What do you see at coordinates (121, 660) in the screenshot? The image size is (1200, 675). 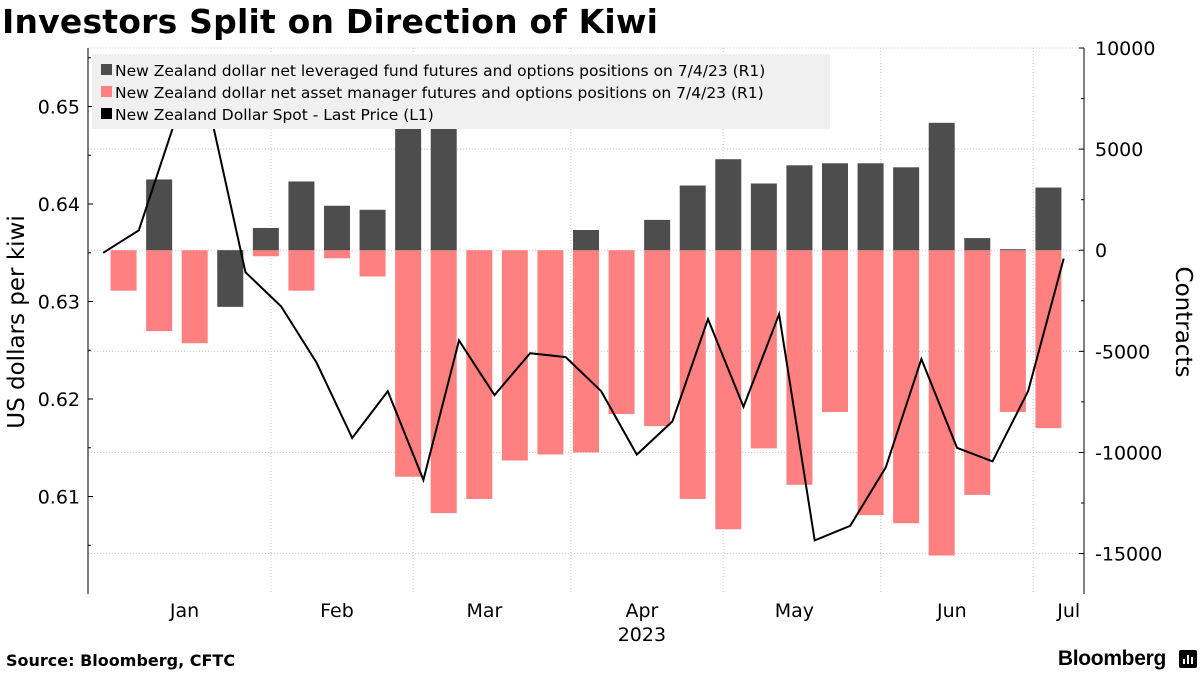 I see `source-note: Source: Bloomberg, CFTC` at bounding box center [121, 660].